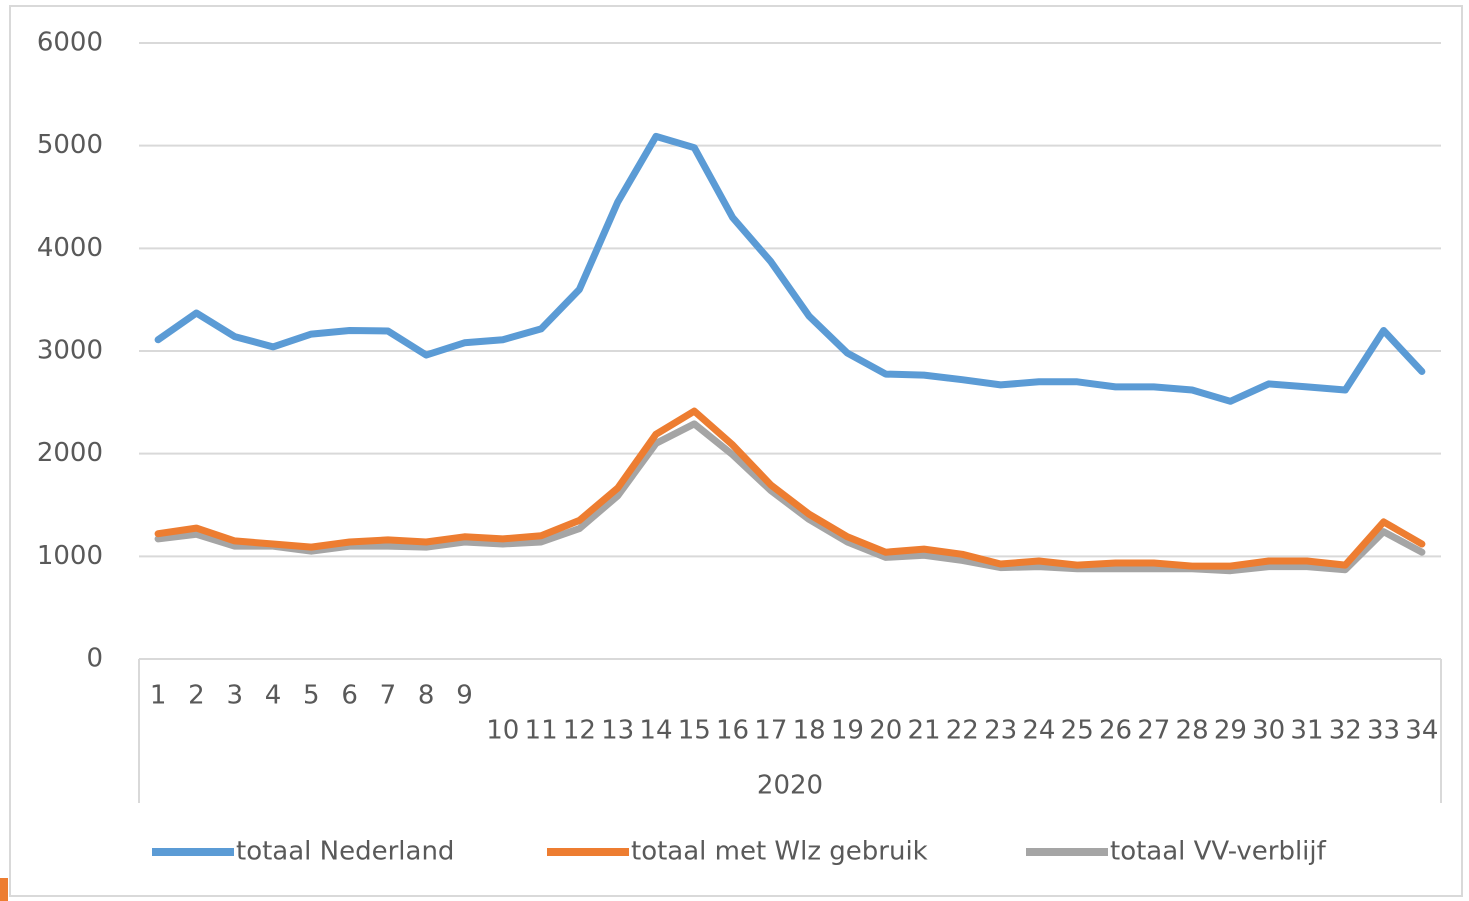  Describe the element at coordinates (541, 731) in the screenshot. I see `x-tick-label: 11` at that location.